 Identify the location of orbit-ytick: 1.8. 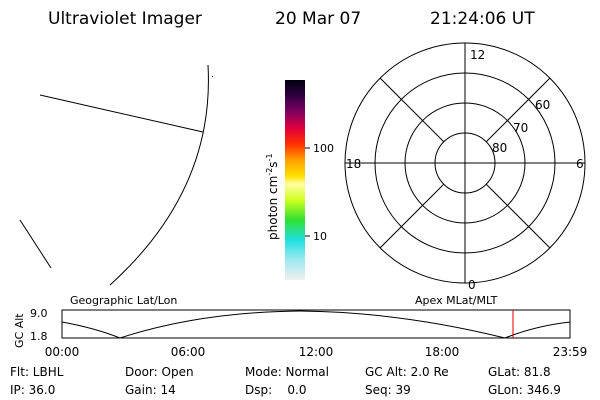
(39, 336).